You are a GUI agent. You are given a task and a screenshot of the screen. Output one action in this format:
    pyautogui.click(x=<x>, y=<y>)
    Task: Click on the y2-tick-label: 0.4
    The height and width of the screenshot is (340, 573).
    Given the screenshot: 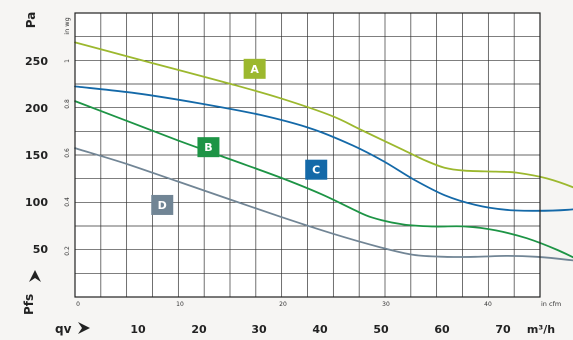 What is the action you would take?
    pyautogui.click(x=67, y=202)
    